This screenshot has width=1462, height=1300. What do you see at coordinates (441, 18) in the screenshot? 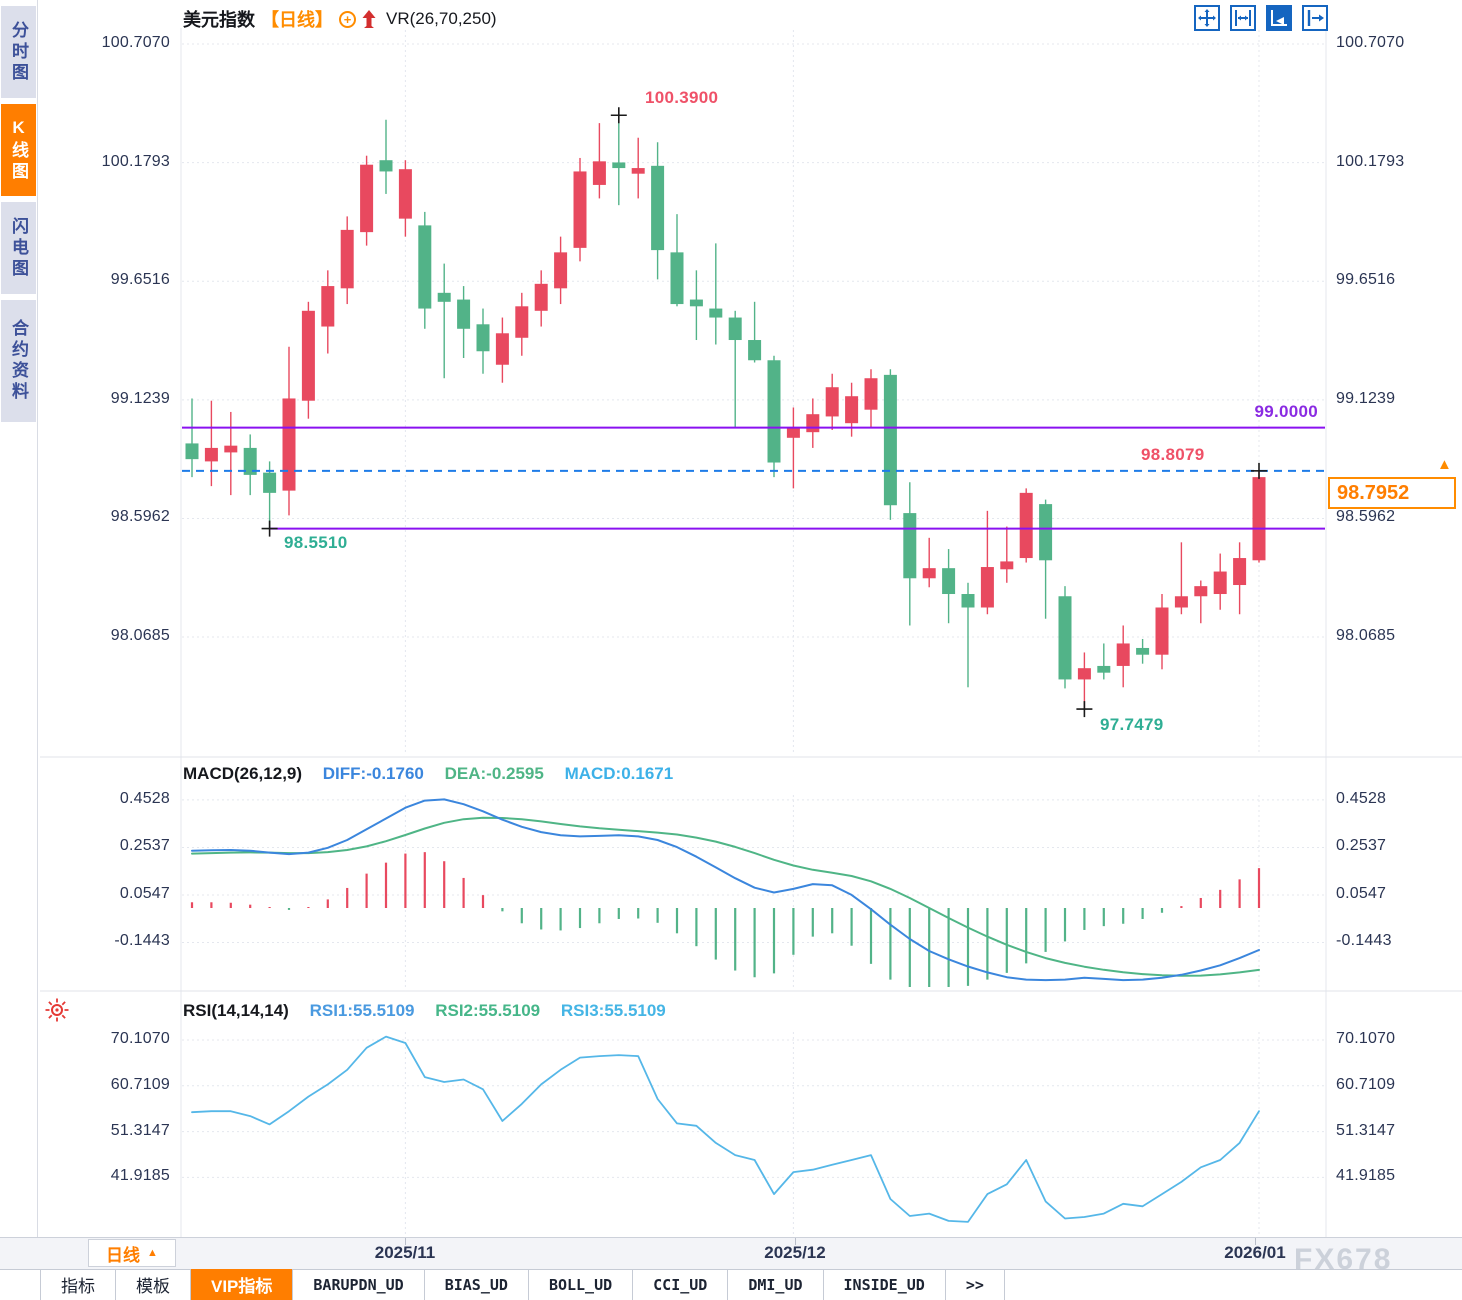
I see `vr-indicator-label: VR(26,70,250)` at bounding box center [441, 18].